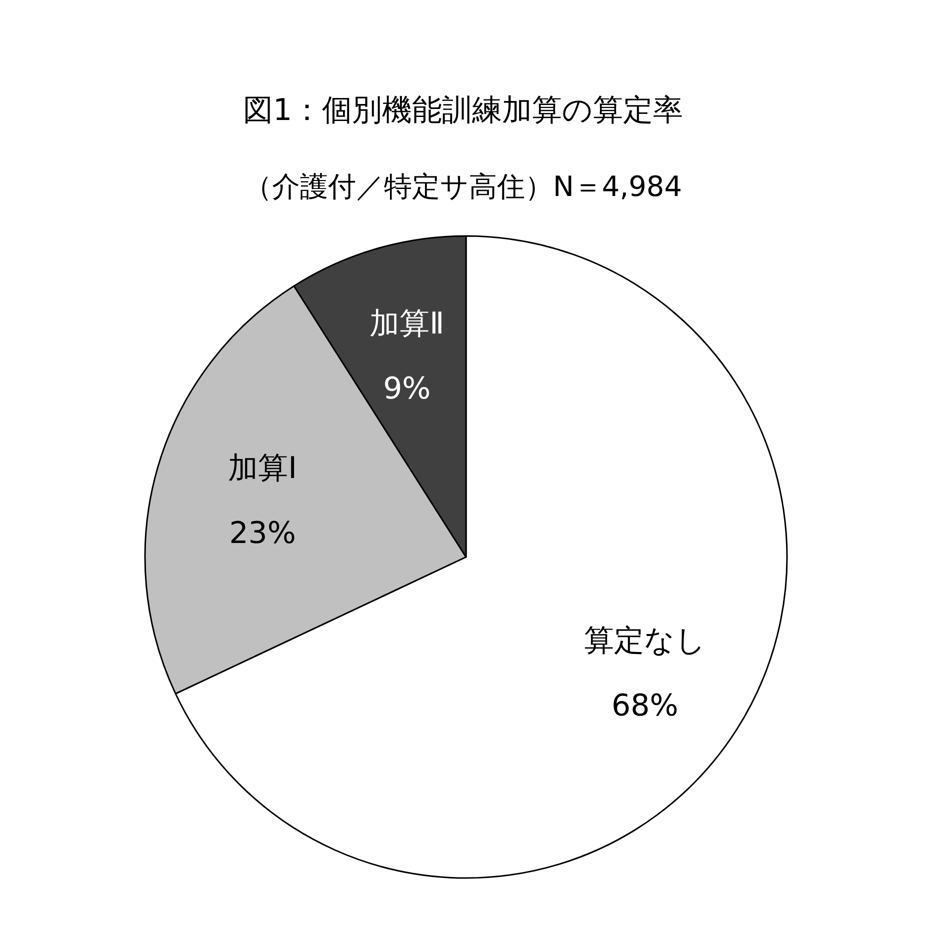  Describe the element at coordinates (645, 706) in the screenshot. I see `data-label: 68%` at that location.